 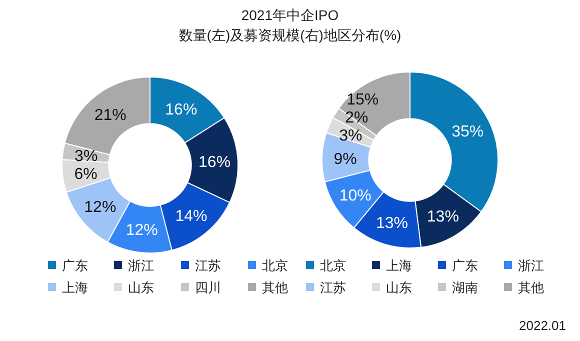 I want to click on data-label: 6%, so click(x=86, y=175).